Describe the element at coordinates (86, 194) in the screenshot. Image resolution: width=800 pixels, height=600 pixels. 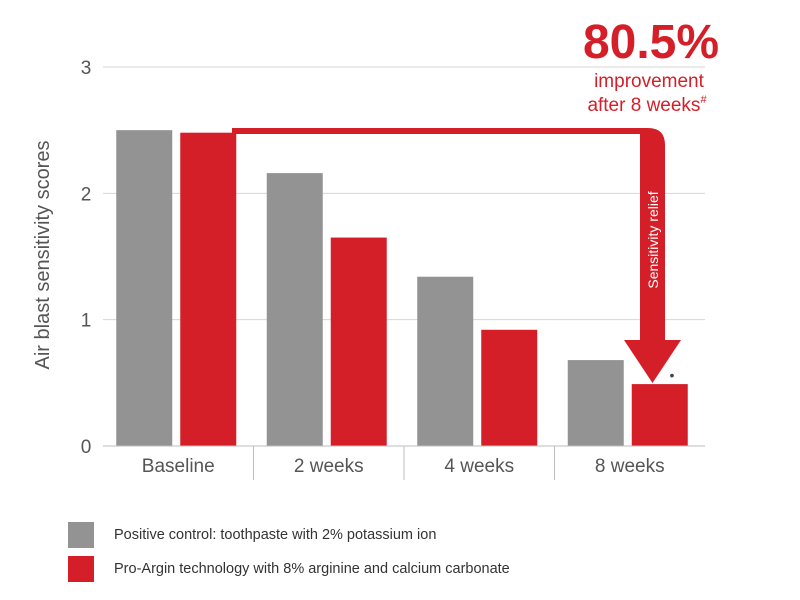
I see `y-tick-label: 2` at that location.